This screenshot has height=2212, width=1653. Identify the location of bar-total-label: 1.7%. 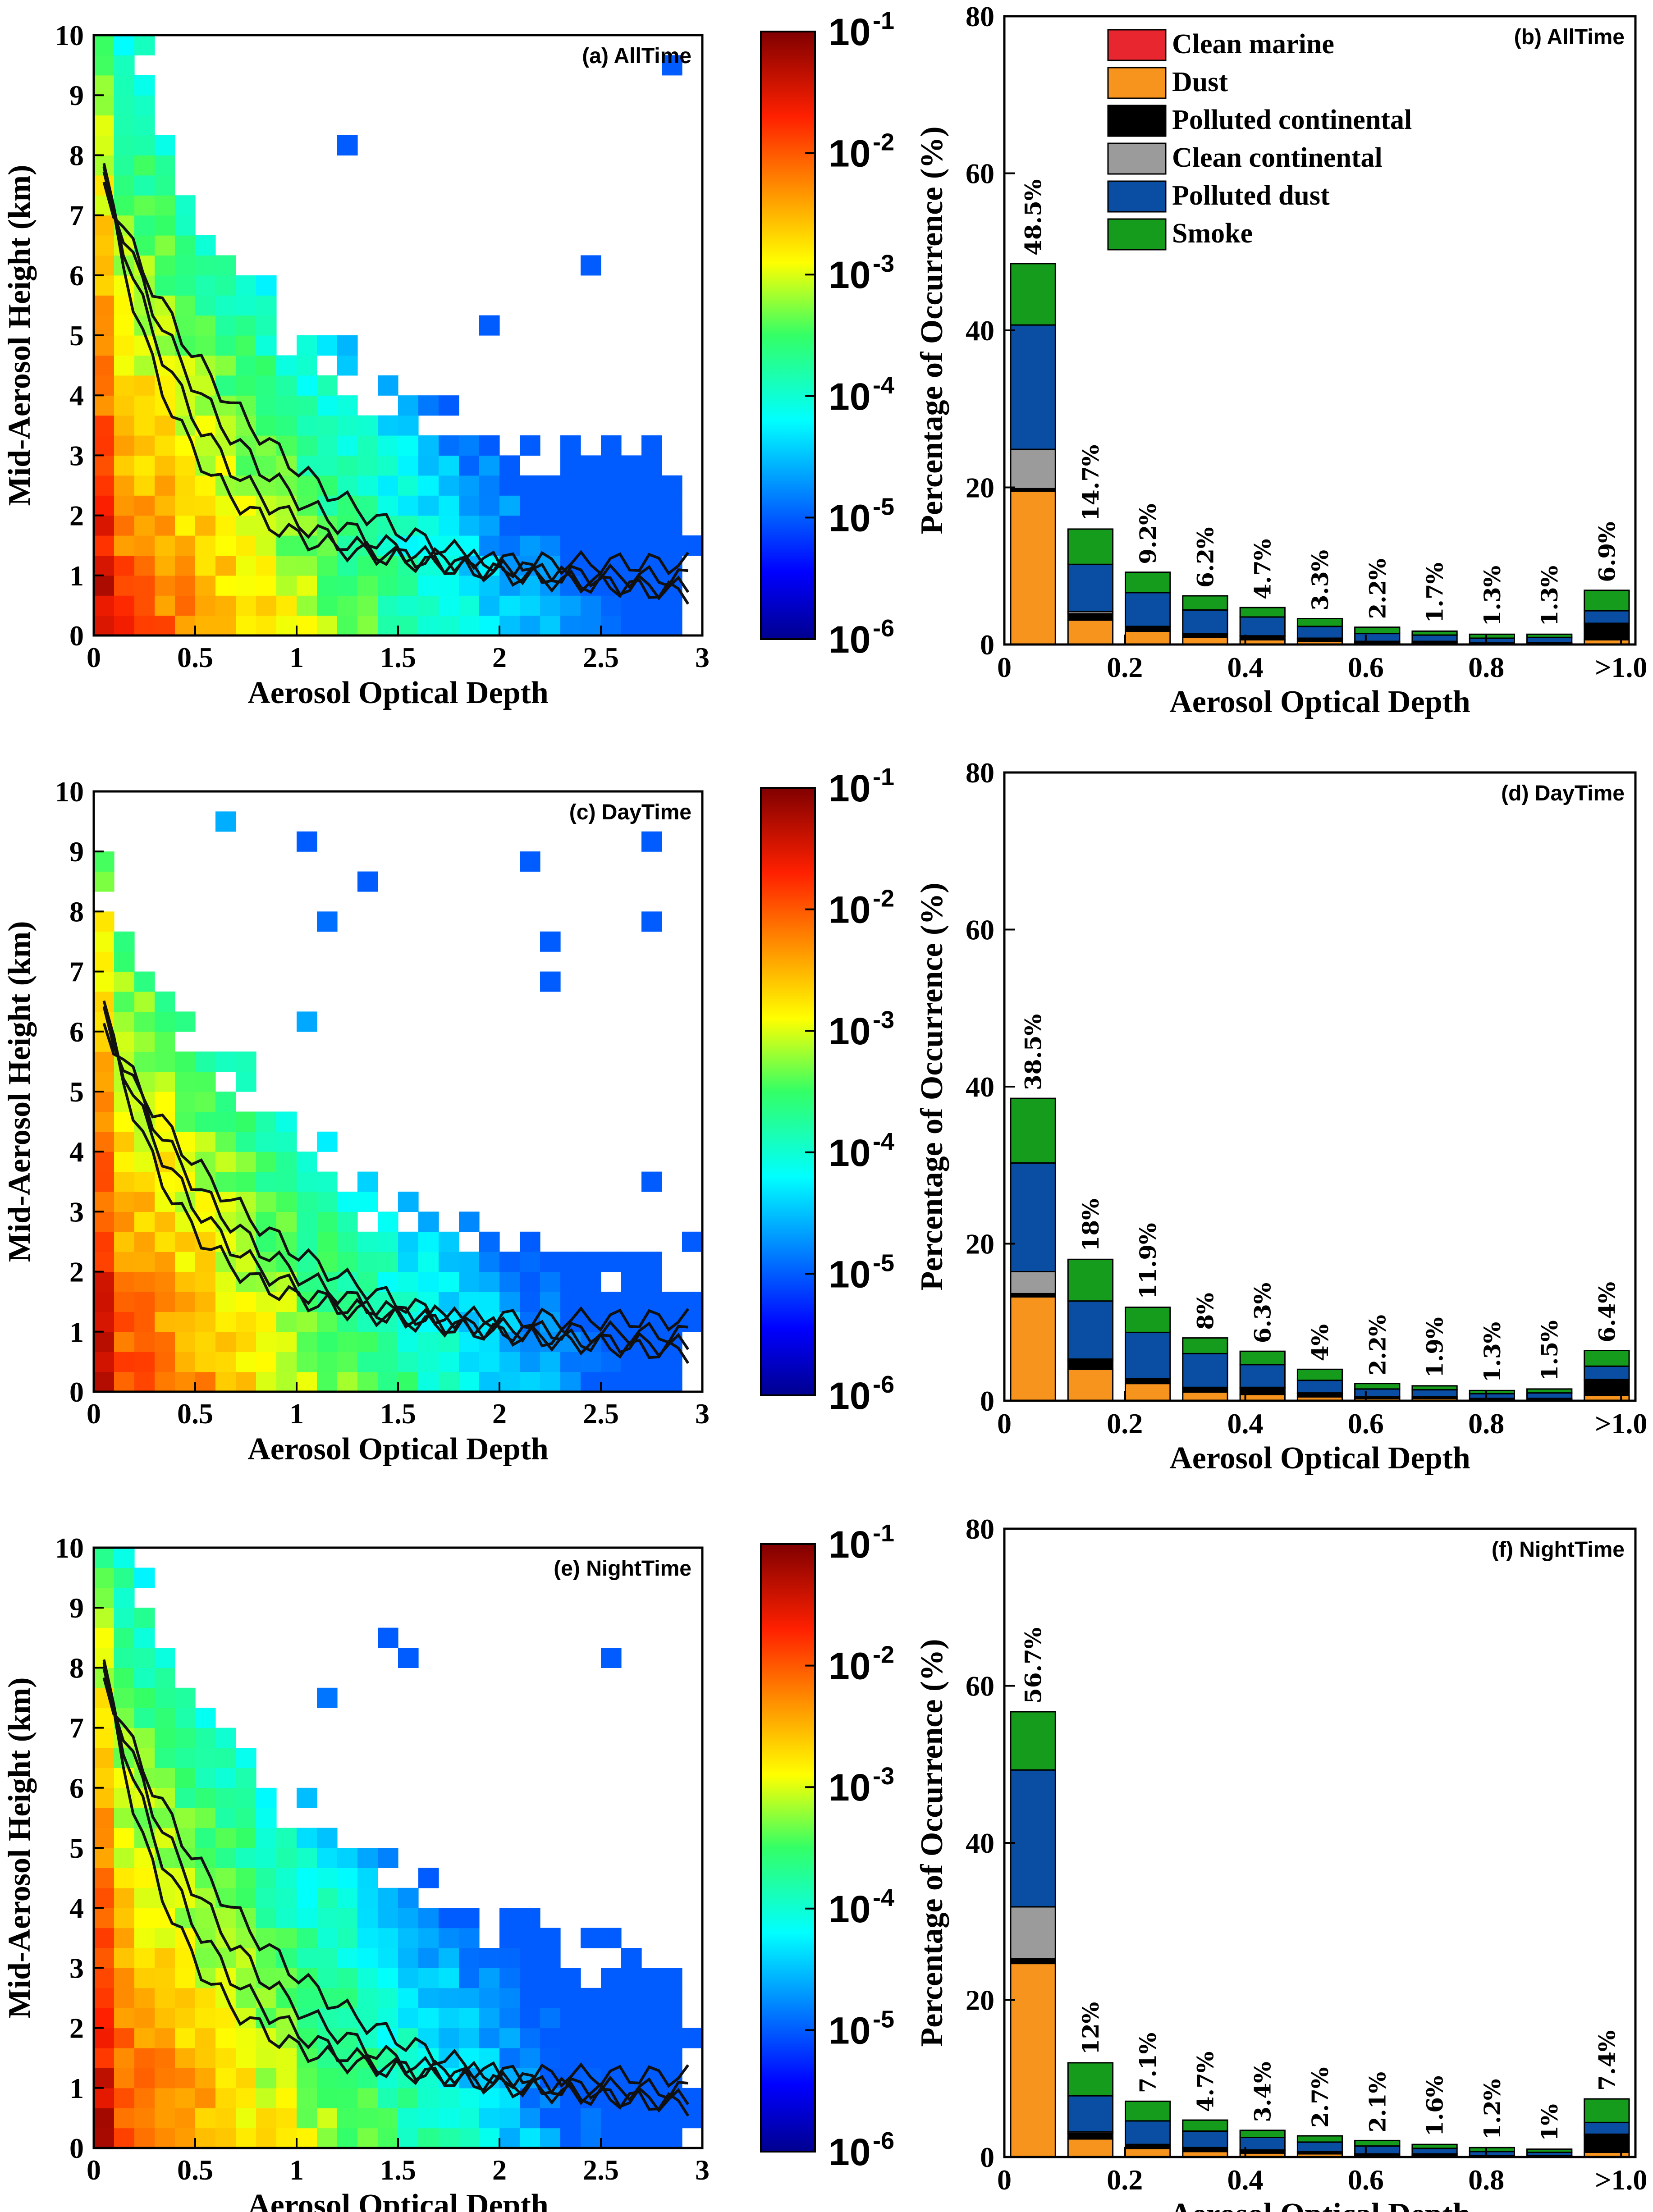
(1435, 592).